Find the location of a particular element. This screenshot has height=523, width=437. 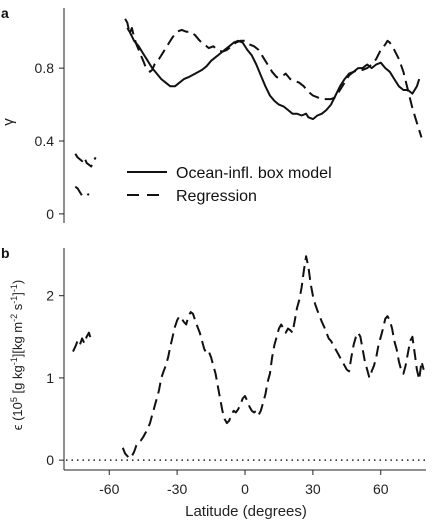

panel-b-ytick-label: 2 is located at coordinates (50, 296).